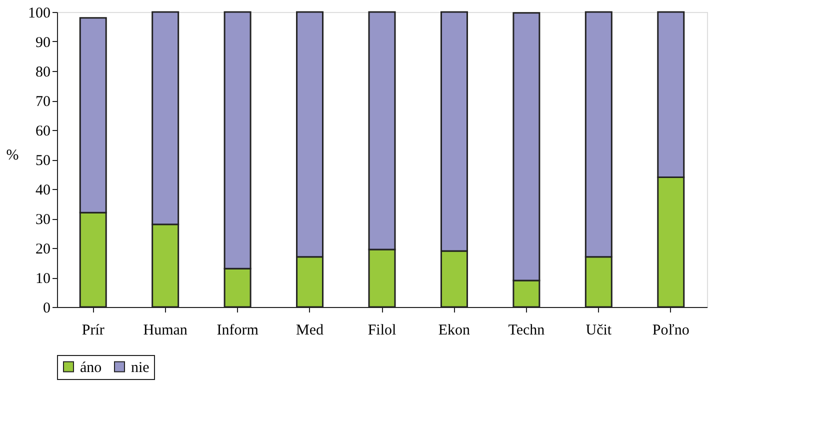  I want to click on x-tick-label: Učit, so click(599, 330).